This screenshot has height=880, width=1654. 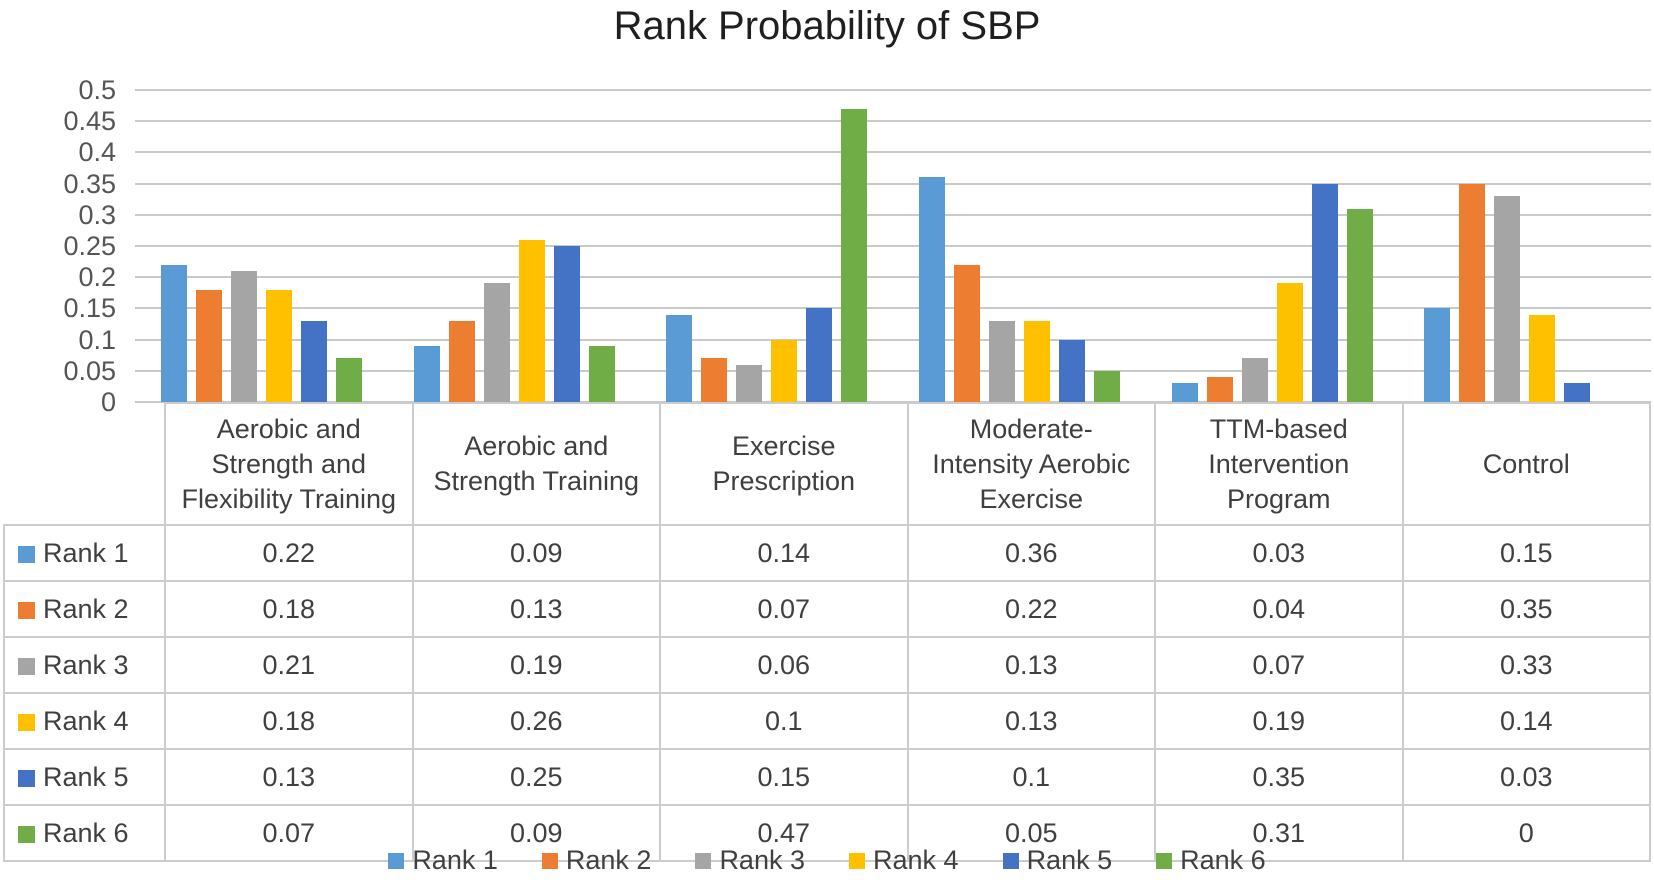 I want to click on legend-item-rank-5: Rank 5, so click(x=1057, y=860).